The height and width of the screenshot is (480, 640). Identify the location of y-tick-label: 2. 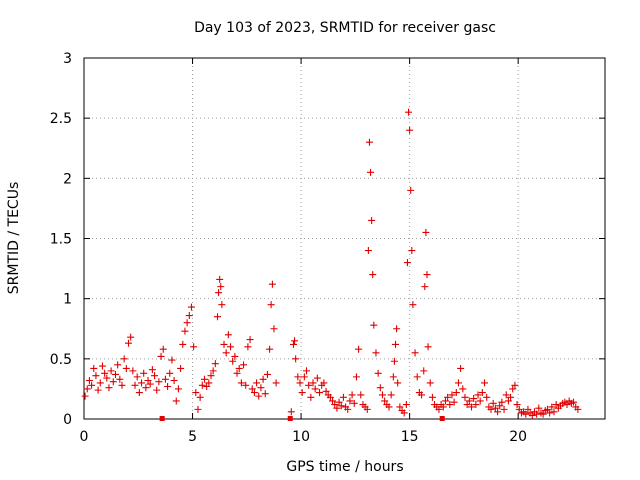
(67, 179).